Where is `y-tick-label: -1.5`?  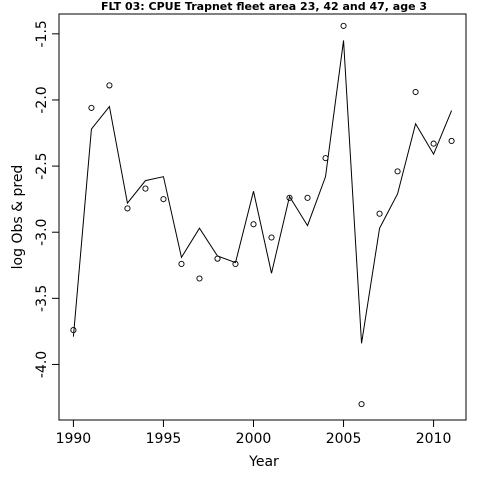 y-tick-label: -1.5 is located at coordinates (42, 33).